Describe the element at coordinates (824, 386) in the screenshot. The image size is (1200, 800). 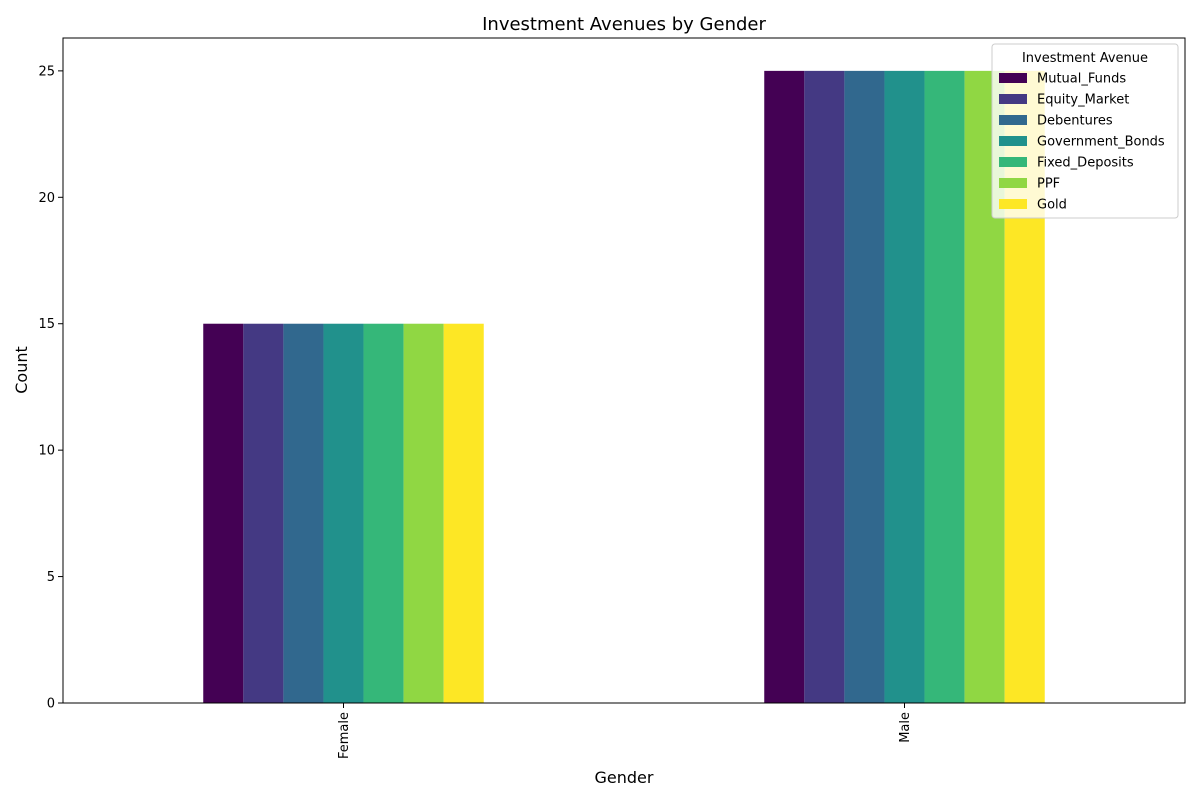
I see `bar-equity-market-male` at that location.